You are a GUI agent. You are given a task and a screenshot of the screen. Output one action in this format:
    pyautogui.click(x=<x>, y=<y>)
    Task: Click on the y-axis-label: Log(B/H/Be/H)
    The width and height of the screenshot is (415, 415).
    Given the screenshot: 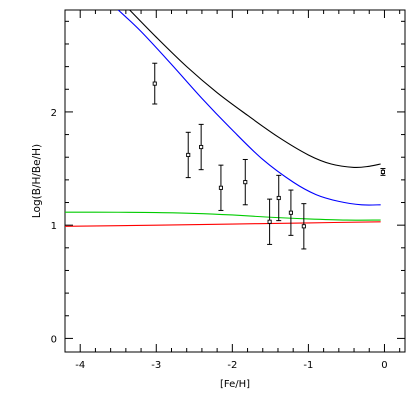 What is the action you would take?
    pyautogui.click(x=37, y=181)
    